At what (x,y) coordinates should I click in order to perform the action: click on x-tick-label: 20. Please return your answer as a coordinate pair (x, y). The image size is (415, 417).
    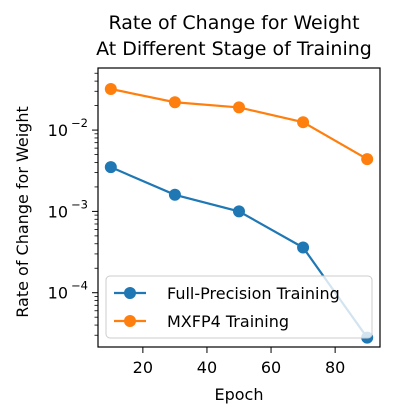
    Looking at the image, I should click on (143, 367).